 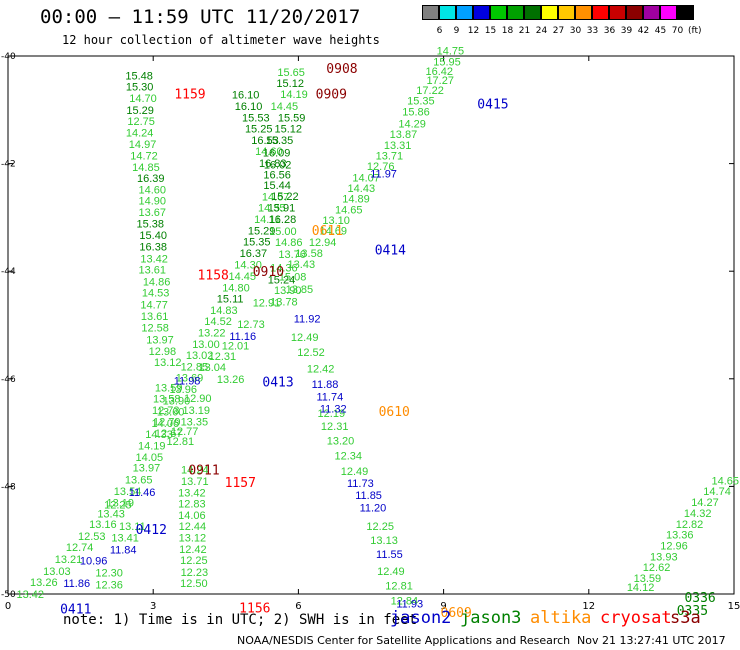 I want to click on pass-time-tag: 0413, so click(x=277, y=382).